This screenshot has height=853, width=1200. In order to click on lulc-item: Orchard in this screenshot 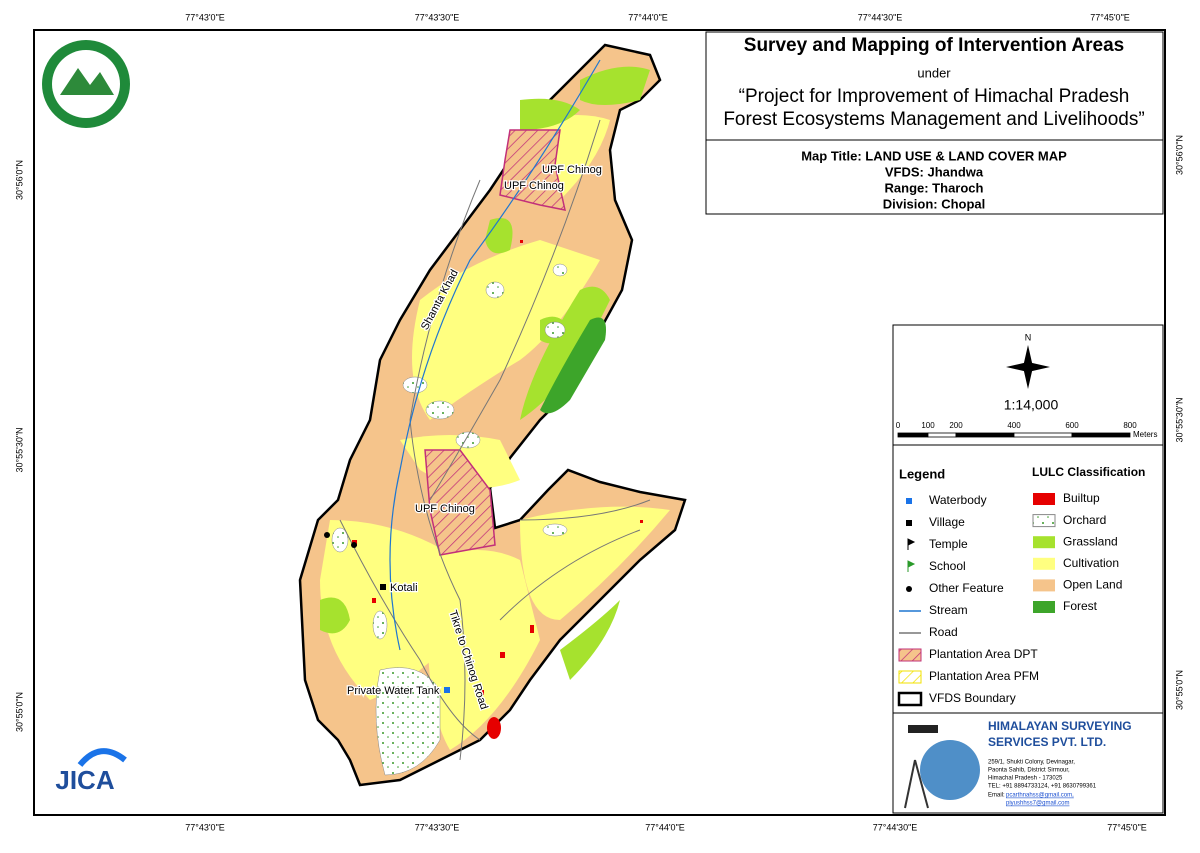, I will do `click(1084, 520)`.